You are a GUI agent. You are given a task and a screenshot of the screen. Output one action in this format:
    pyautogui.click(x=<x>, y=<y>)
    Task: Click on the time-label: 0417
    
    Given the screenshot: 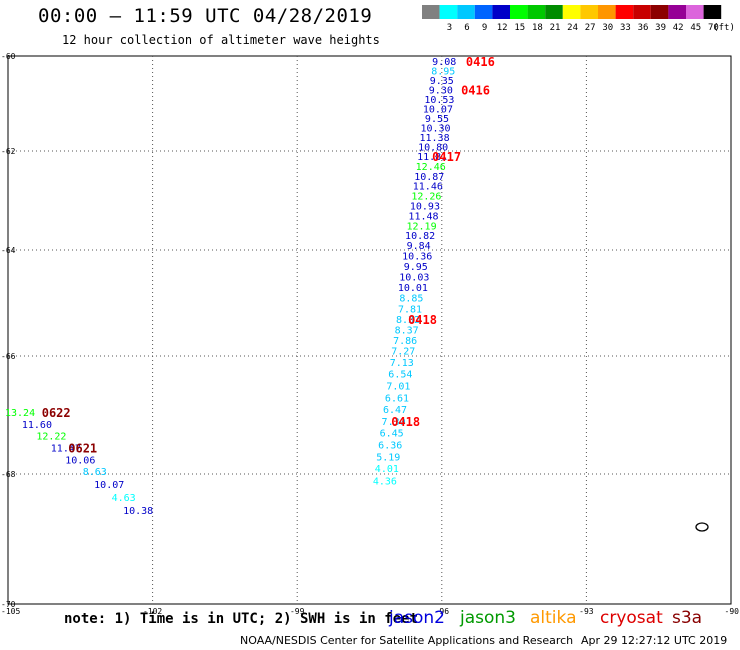 What is the action you would take?
    pyautogui.click(x=446, y=157)
    